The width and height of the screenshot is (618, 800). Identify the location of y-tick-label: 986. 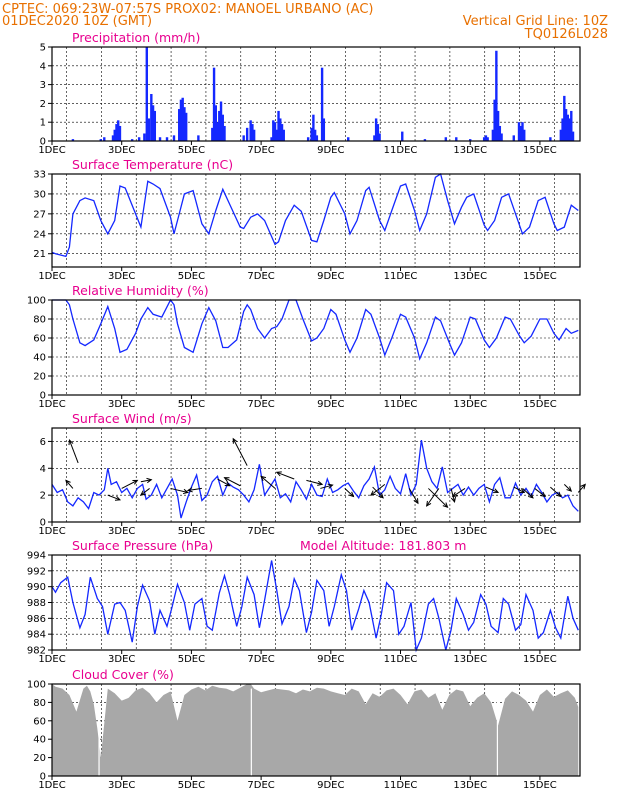
(36, 619).